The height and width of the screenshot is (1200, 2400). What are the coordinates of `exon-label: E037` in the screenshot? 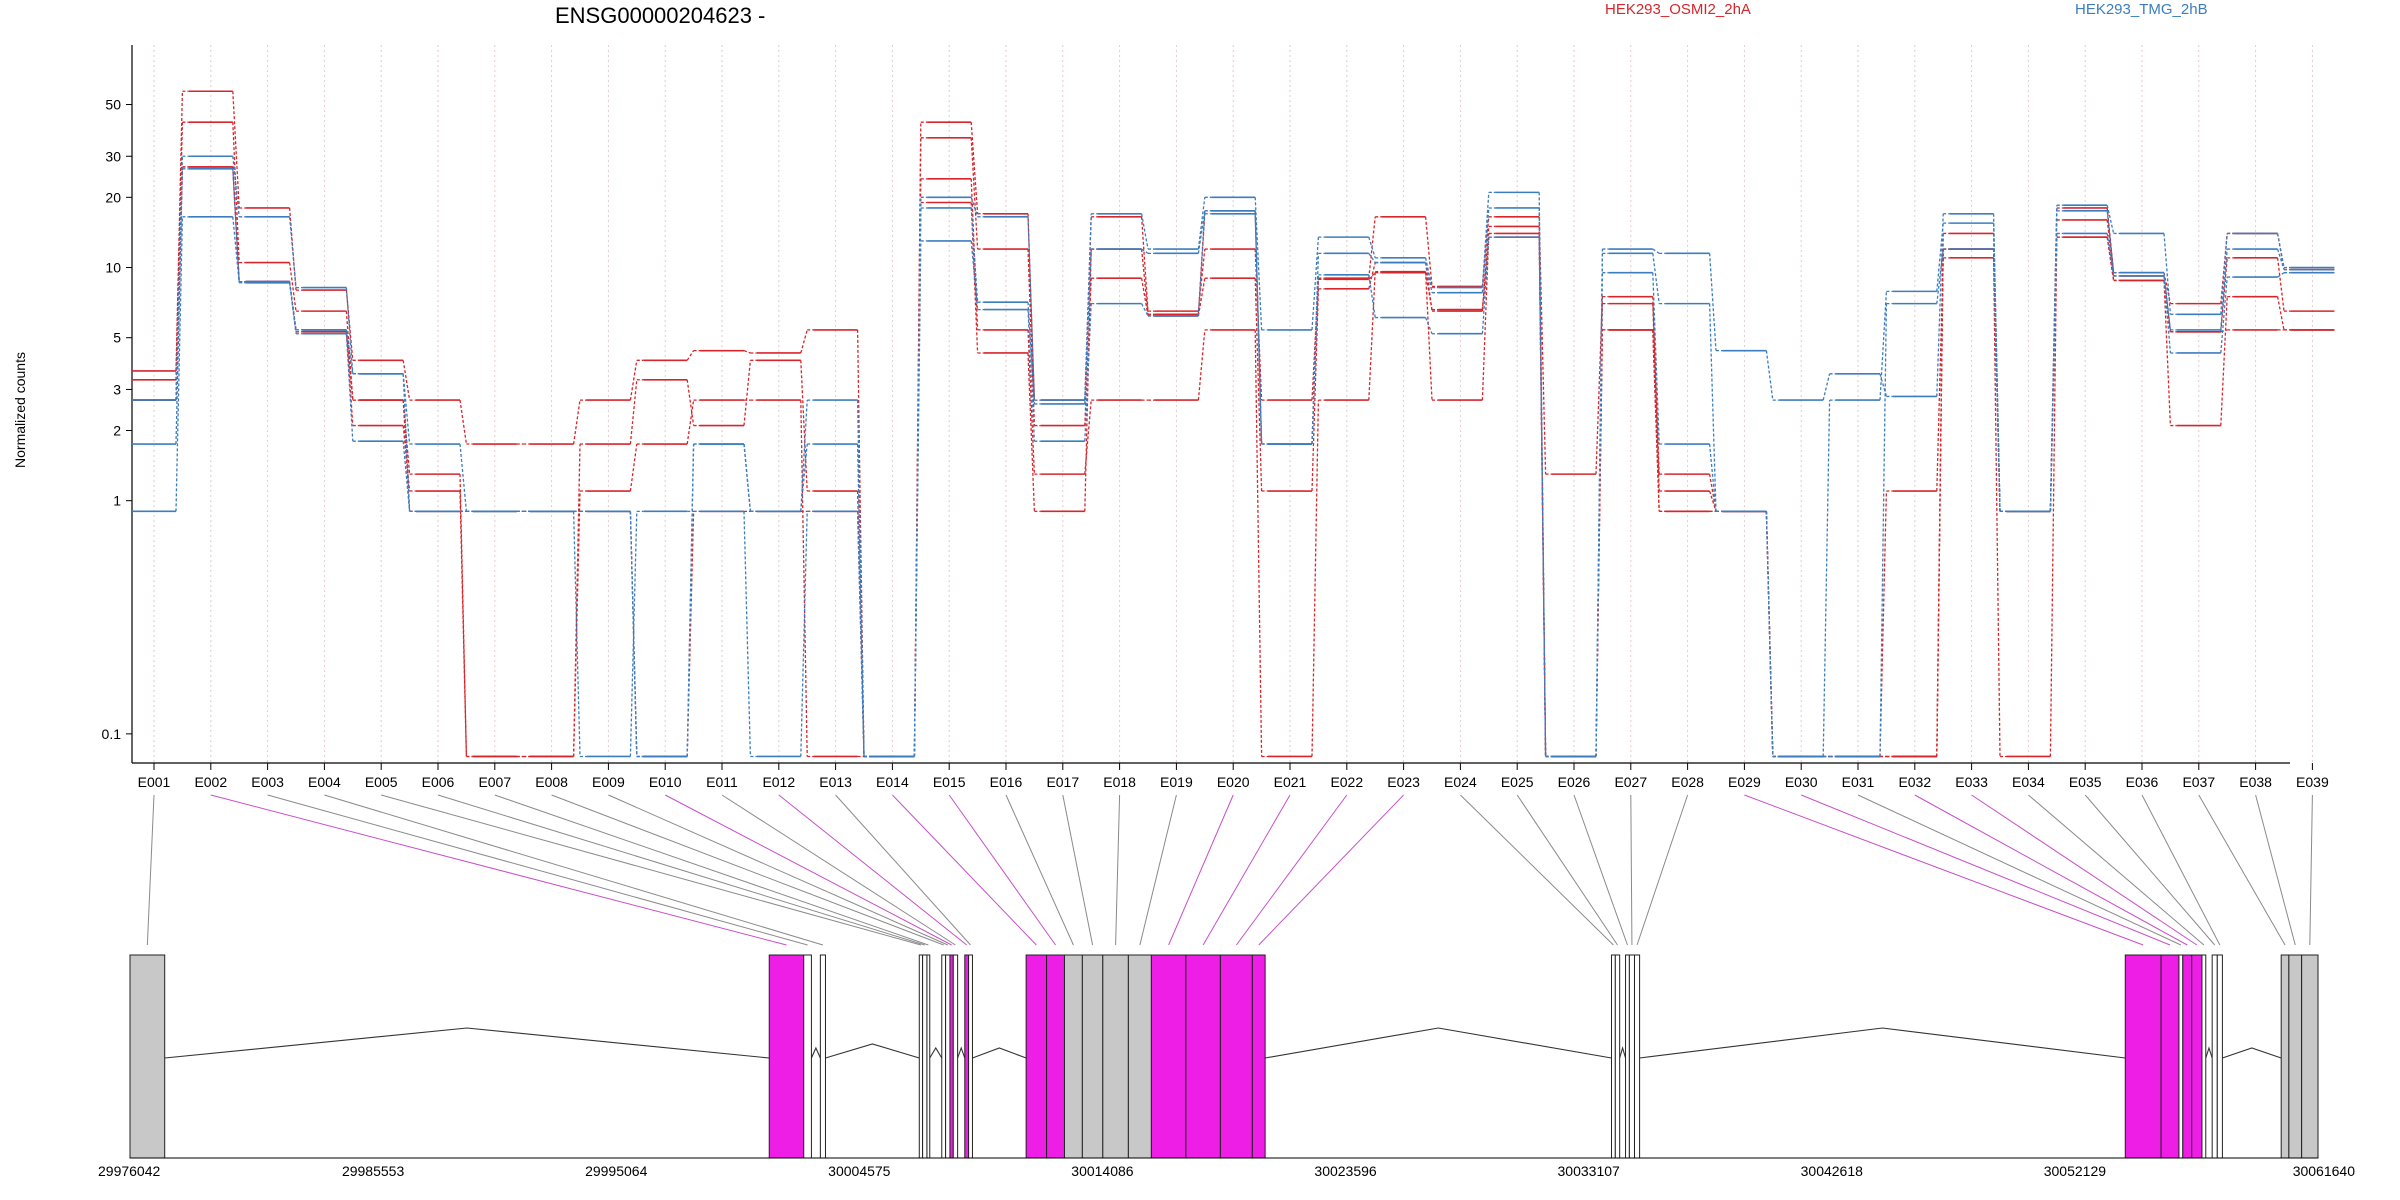 It's located at (2198, 782).